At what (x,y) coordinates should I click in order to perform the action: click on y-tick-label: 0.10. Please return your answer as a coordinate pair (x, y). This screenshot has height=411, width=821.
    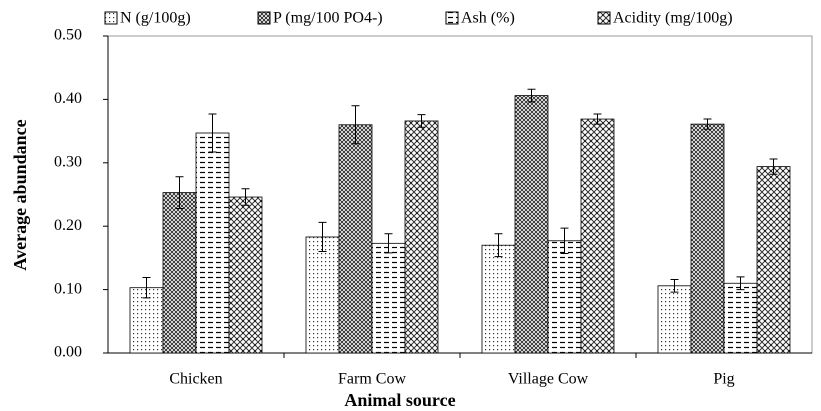
    Looking at the image, I should click on (68, 288).